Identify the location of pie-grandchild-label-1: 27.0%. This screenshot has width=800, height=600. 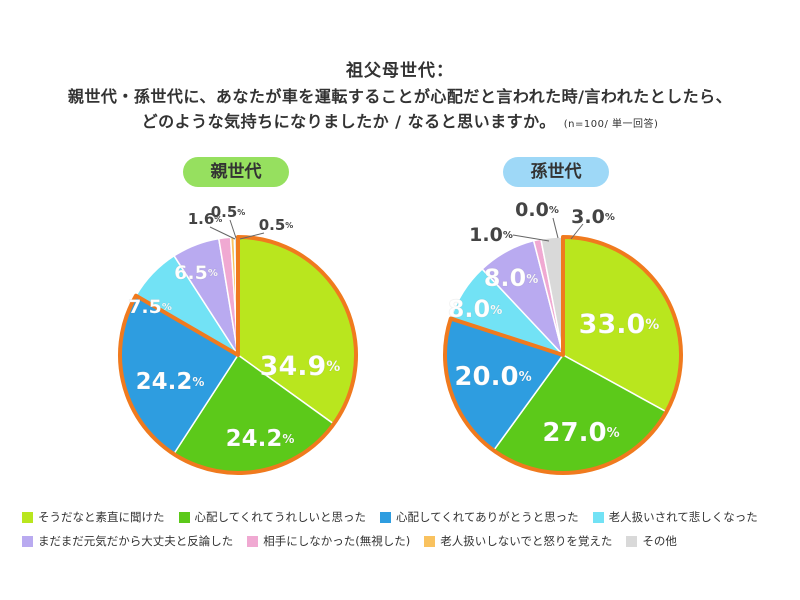
(580, 433).